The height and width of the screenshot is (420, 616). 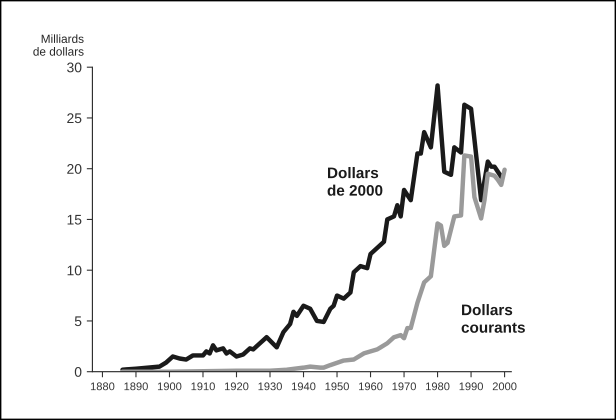 I want to click on y-tick-label: 20, so click(x=74, y=169).